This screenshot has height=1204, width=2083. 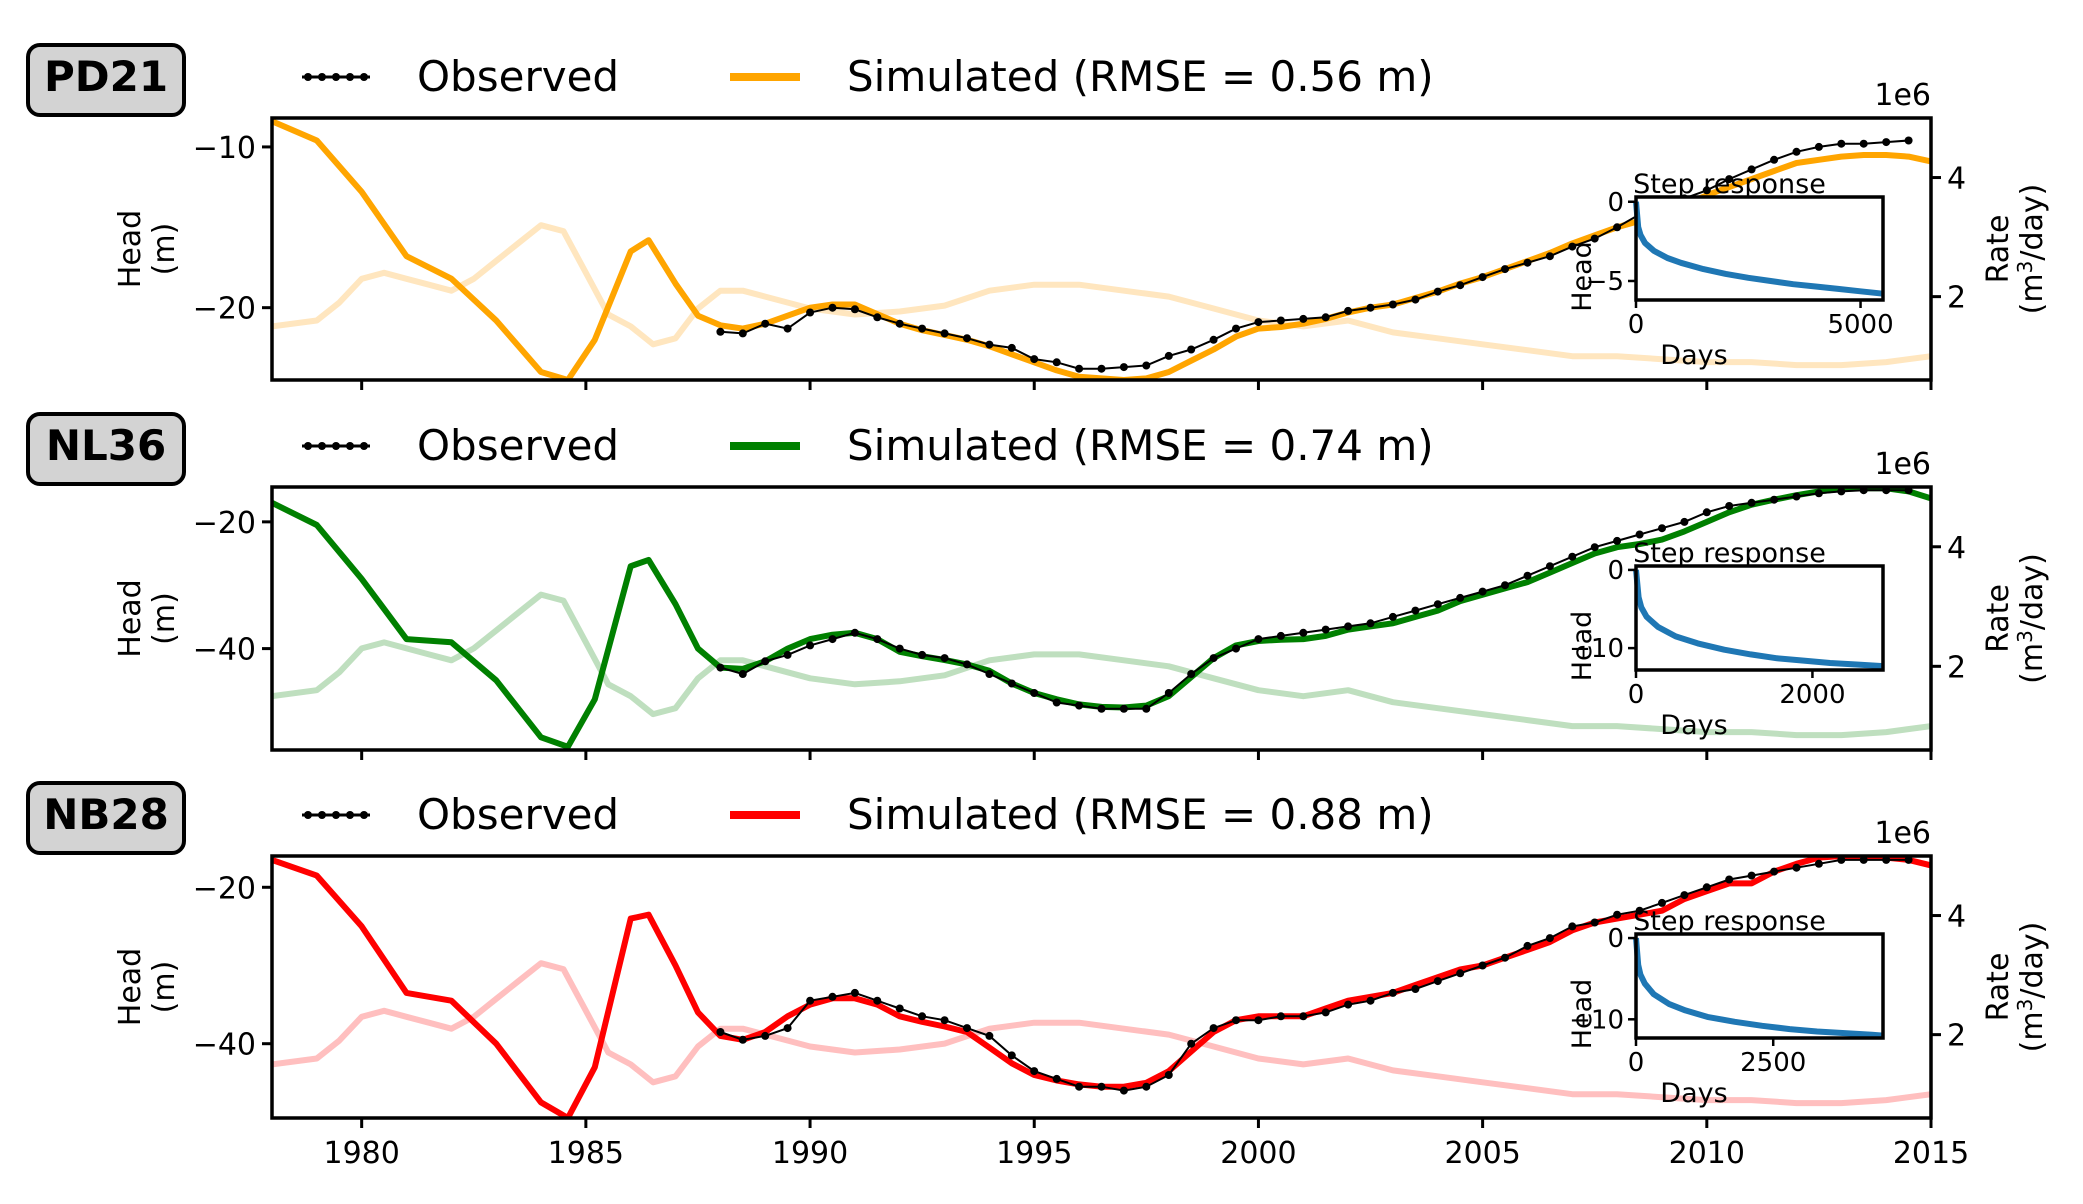 What do you see at coordinates (1615, 571) in the screenshot?
I see `inset-y-tick-label: 0` at bounding box center [1615, 571].